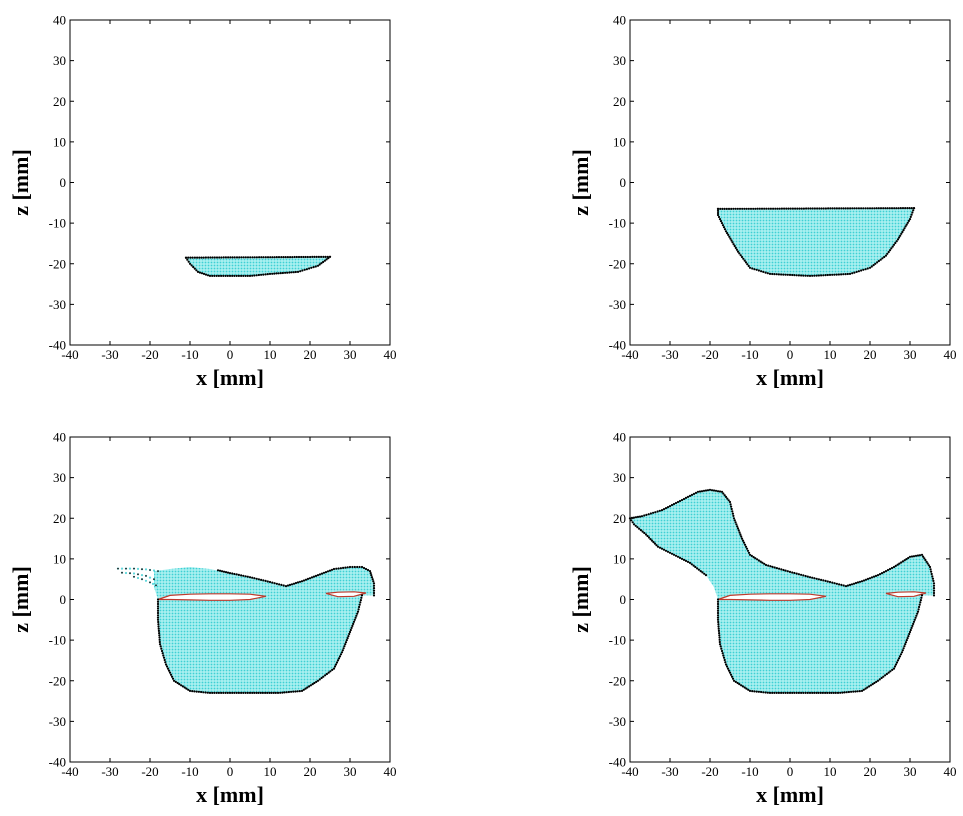 The width and height of the screenshot is (963, 816). What do you see at coordinates (57, 345) in the screenshot?
I see `y-tick-label: -40` at bounding box center [57, 345].